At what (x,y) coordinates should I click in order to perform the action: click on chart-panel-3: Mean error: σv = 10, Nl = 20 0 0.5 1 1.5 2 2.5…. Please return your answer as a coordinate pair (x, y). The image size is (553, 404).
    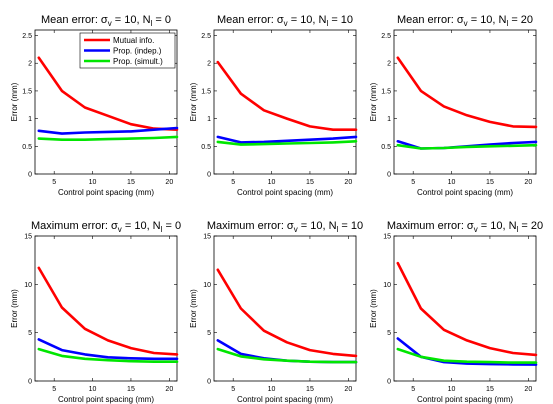
    Looking at the image, I should click on (453, 105).